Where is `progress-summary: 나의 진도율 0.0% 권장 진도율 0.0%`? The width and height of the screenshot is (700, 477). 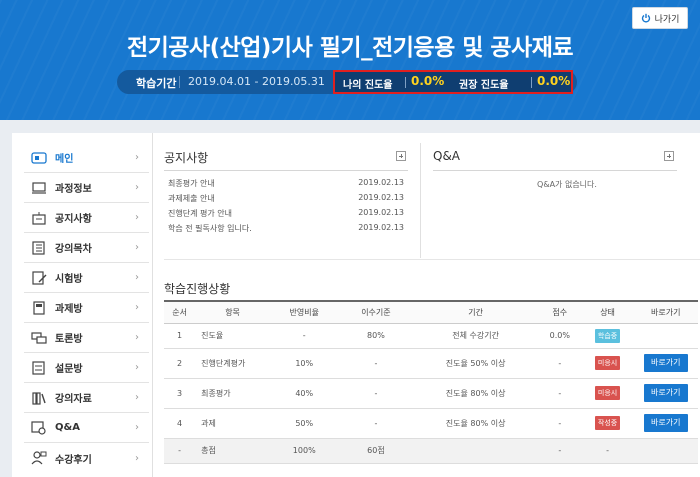
progress-summary: 나의 진도율 0.0% 권장 진도율 0.0% is located at coordinates (453, 82).